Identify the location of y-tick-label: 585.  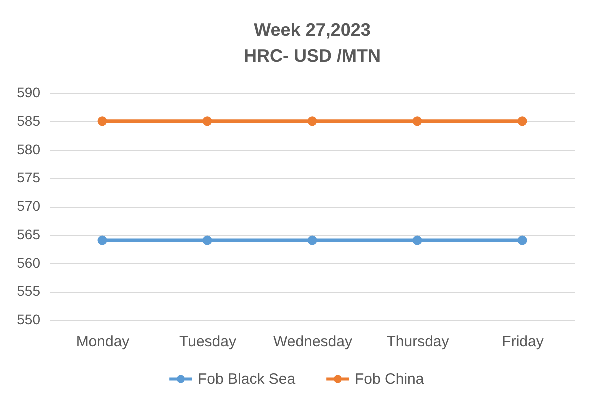
(29, 120).